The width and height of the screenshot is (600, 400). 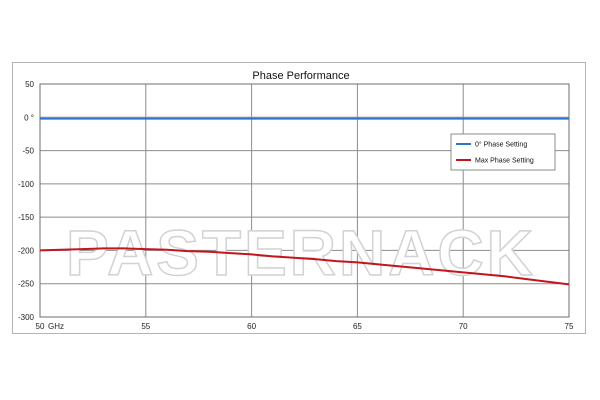 What do you see at coordinates (28, 151) in the screenshot?
I see `y-tick-label: -50` at bounding box center [28, 151].